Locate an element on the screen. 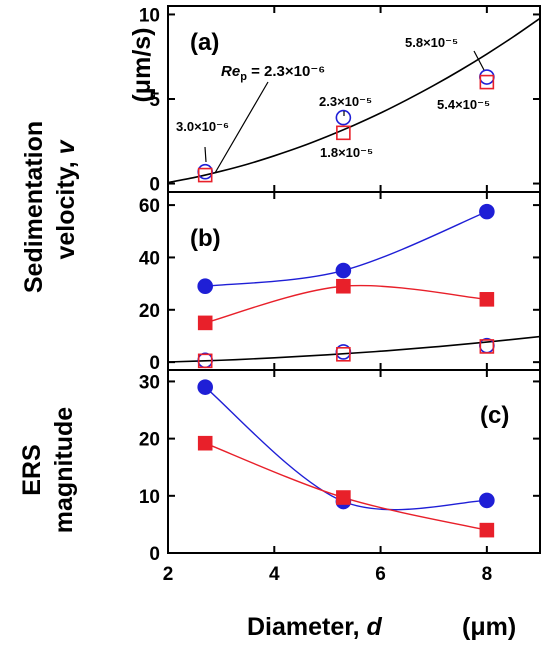 This screenshot has height=651, width=550. panel-a-markers is located at coordinates (346, 126).